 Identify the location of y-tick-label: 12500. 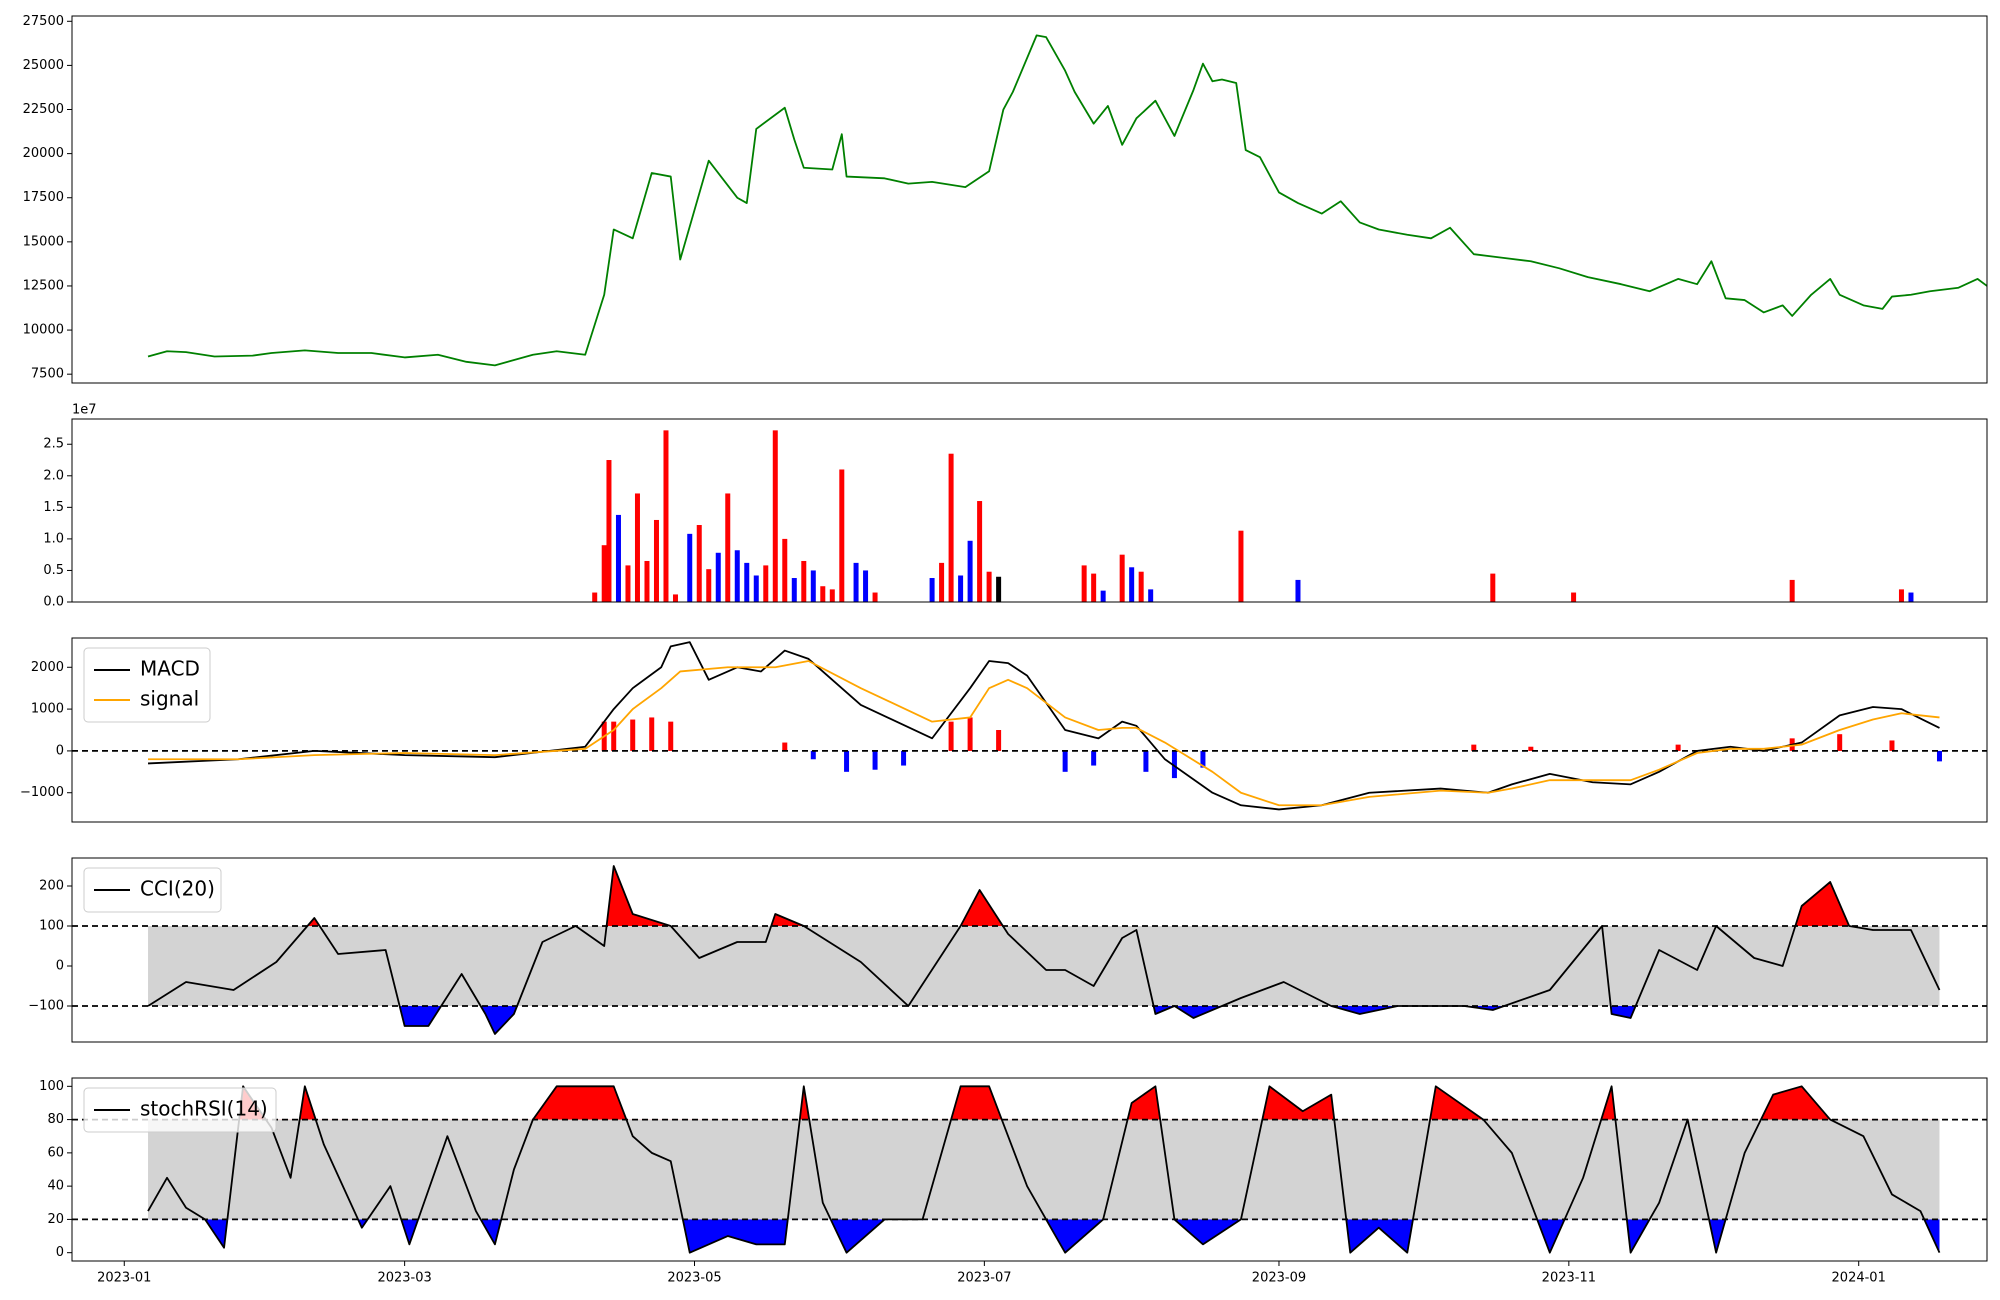
(43, 285).